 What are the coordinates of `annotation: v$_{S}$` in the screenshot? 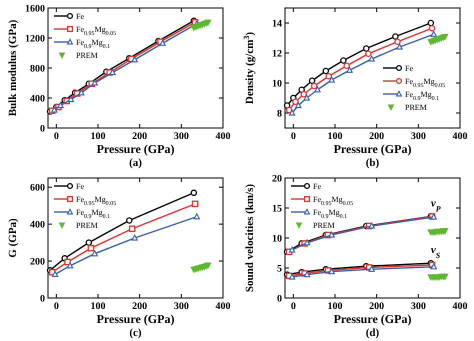 It's located at (435, 252).